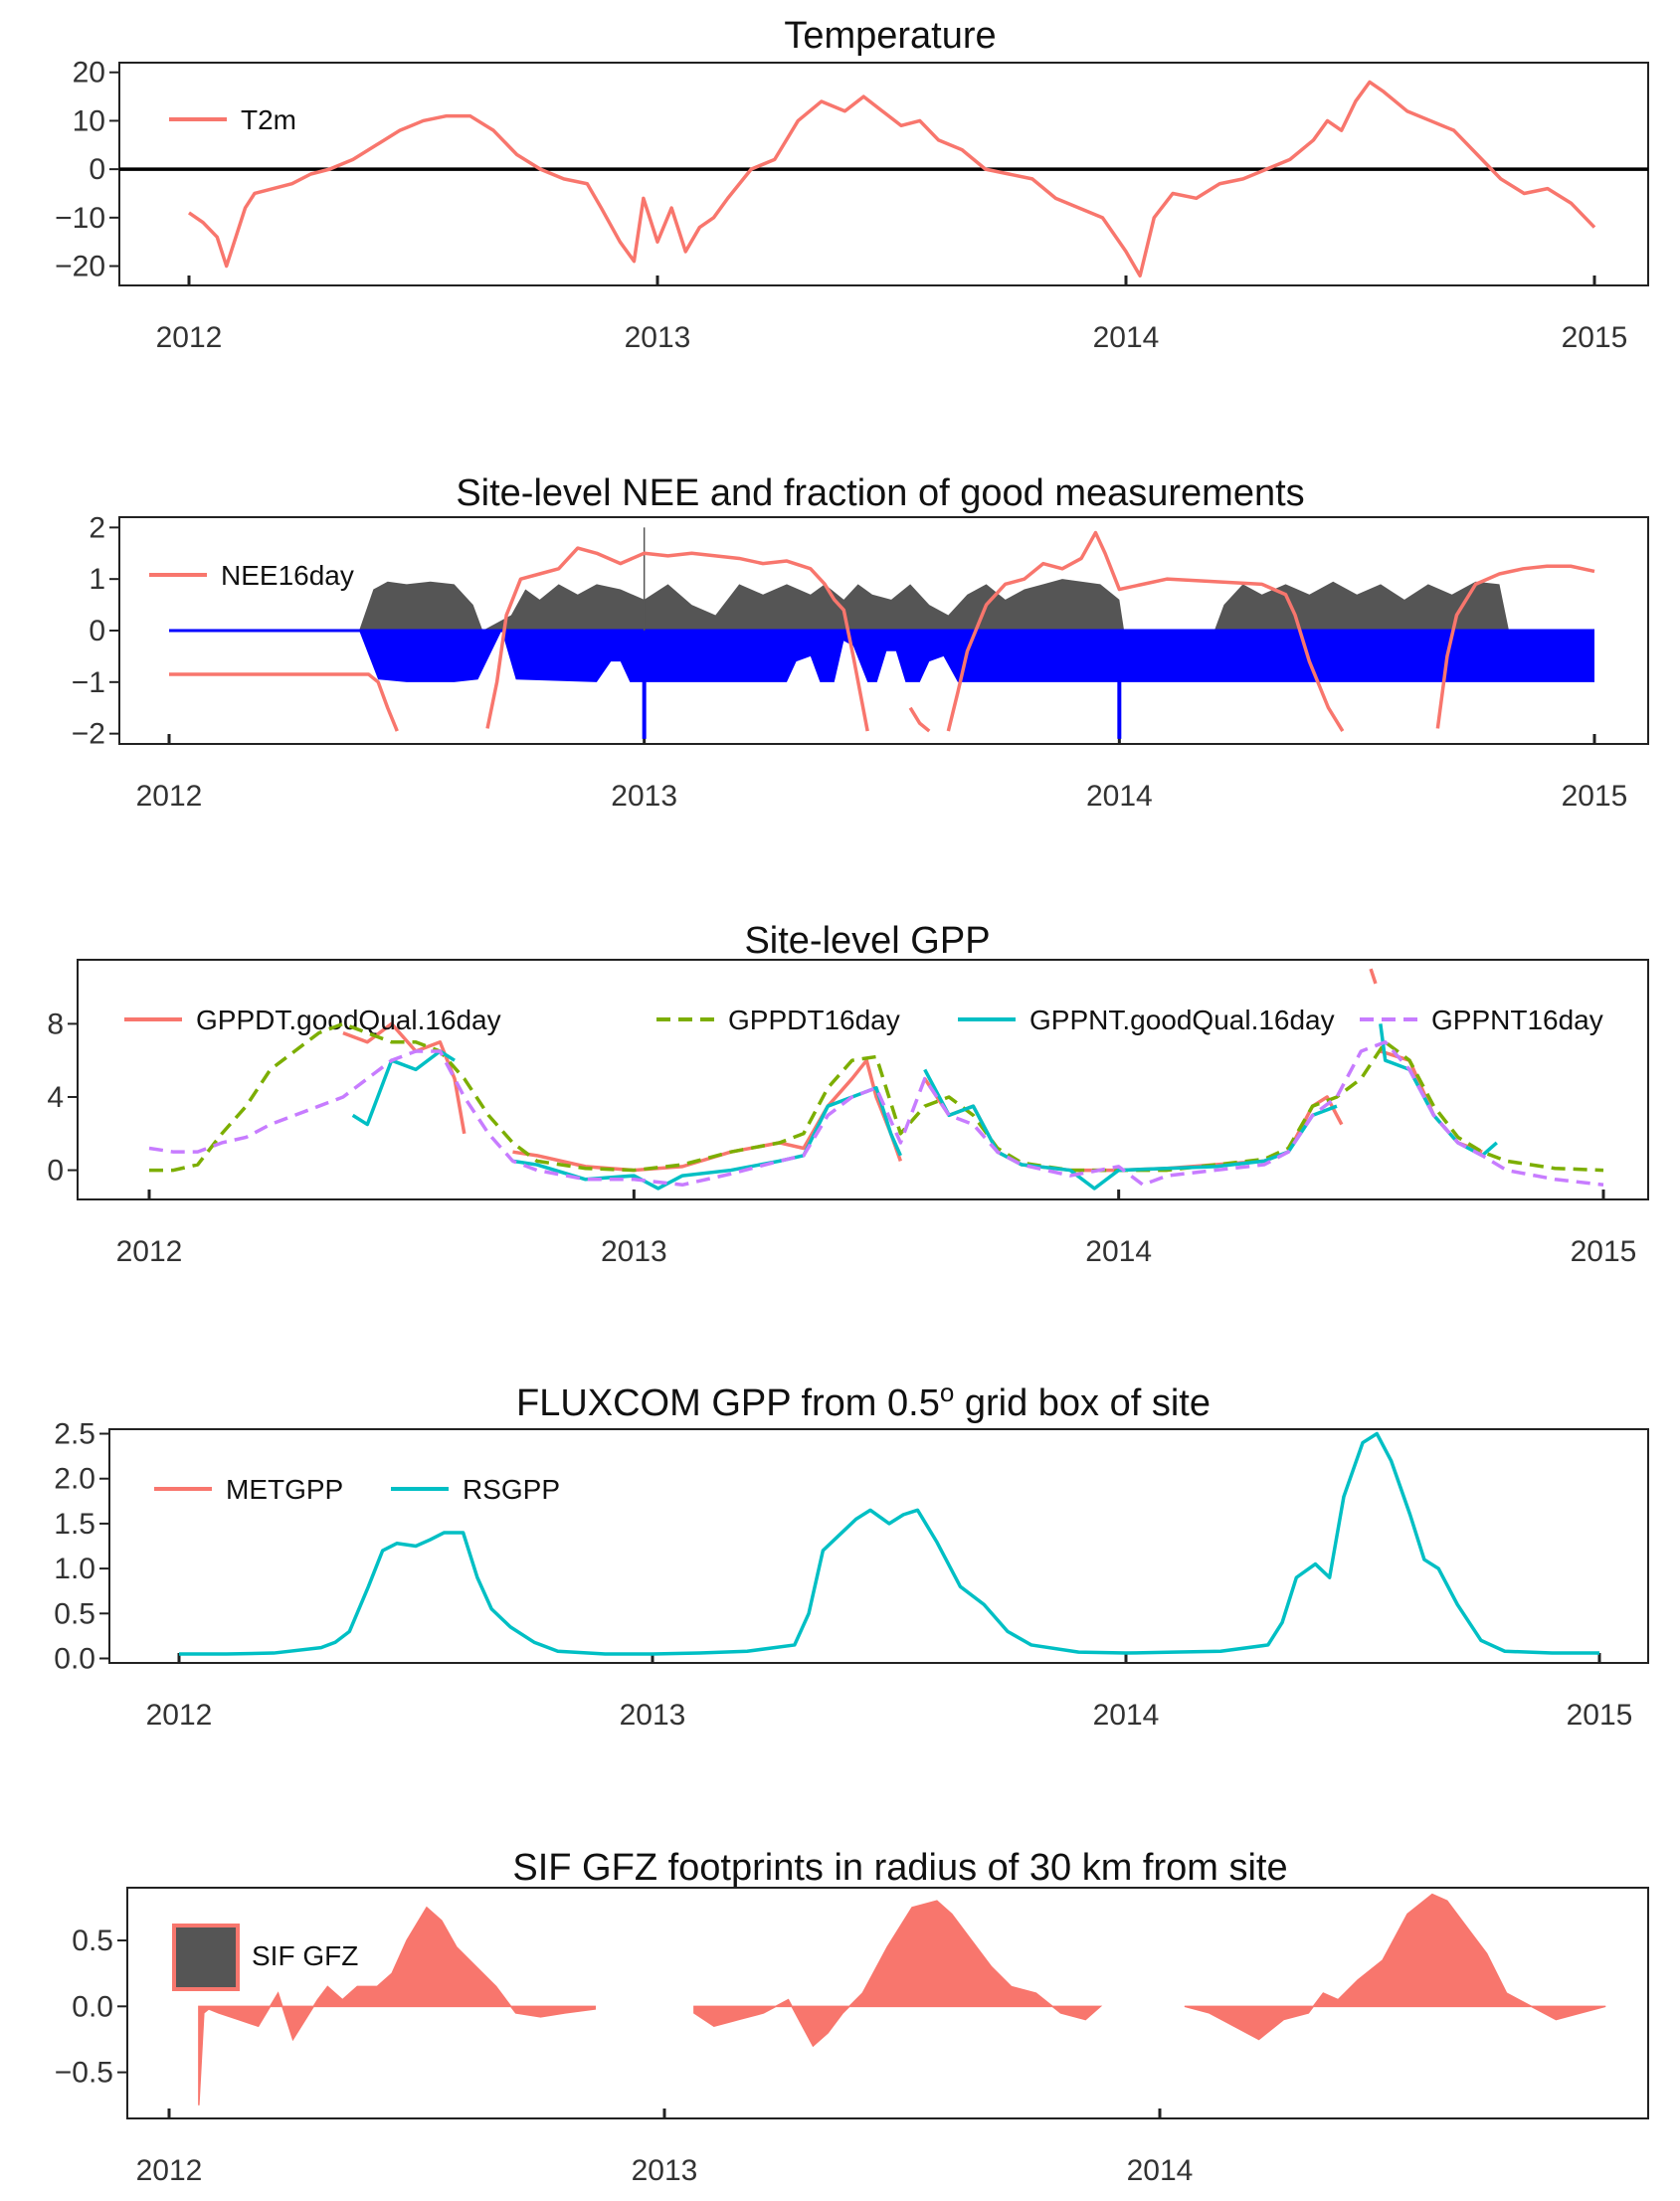 The height and width of the screenshot is (2201, 1680). What do you see at coordinates (74, 1435) in the screenshot?
I see `y-tick-label: 2.5` at bounding box center [74, 1435].